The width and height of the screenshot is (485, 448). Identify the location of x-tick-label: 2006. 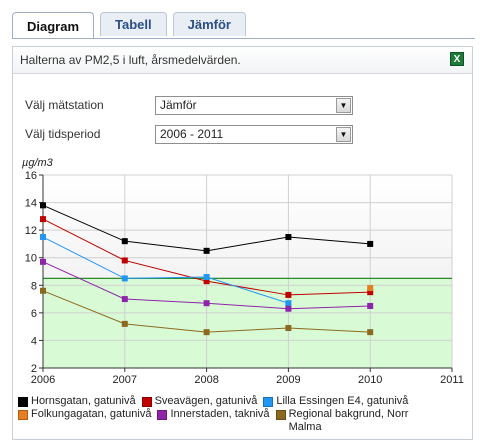
(43, 380).